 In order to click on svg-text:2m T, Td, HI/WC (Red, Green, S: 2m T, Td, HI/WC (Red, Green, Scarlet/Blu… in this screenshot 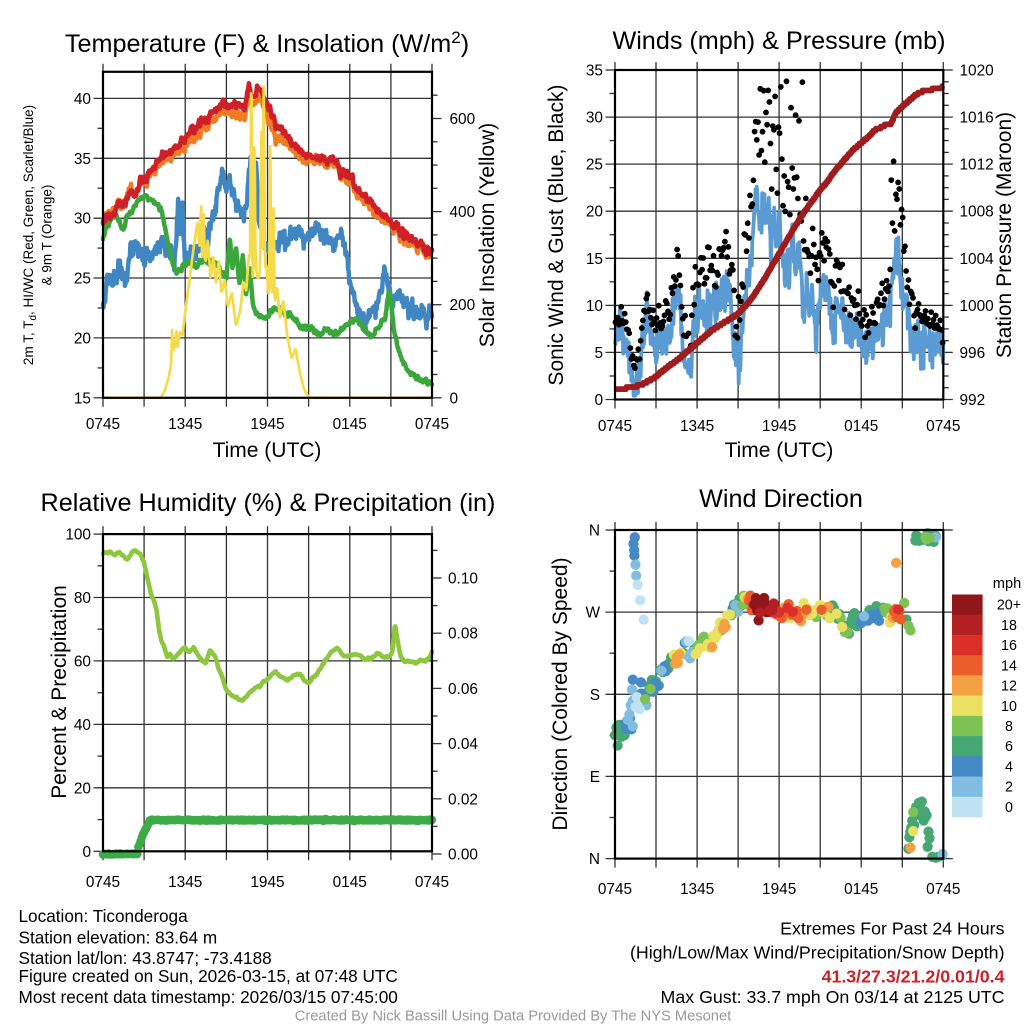, I will do `click(30, 235)`.